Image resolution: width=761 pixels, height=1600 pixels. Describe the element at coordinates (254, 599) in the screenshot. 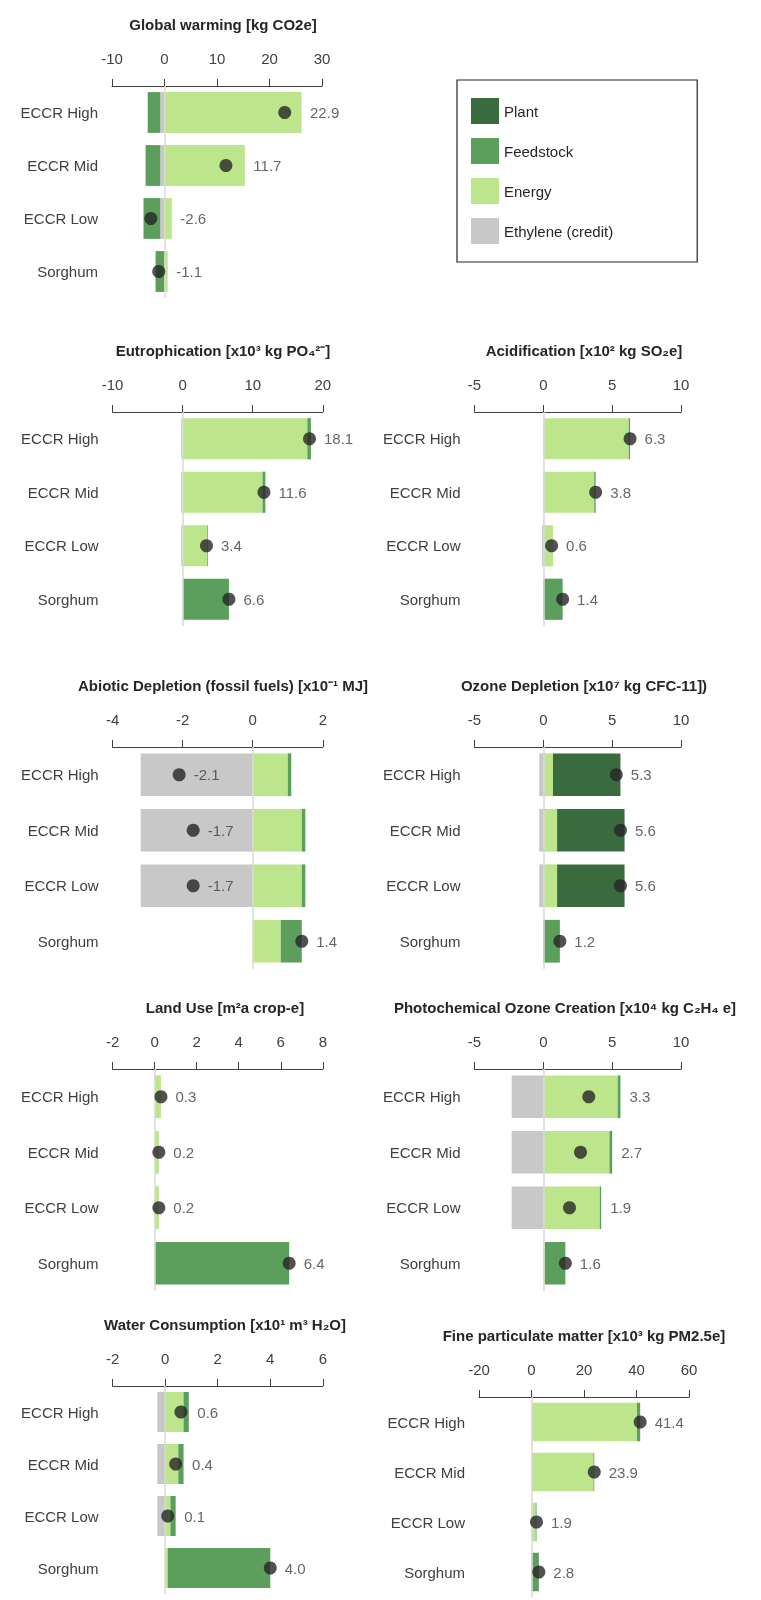

I see `data-label: 6.6` at that location.